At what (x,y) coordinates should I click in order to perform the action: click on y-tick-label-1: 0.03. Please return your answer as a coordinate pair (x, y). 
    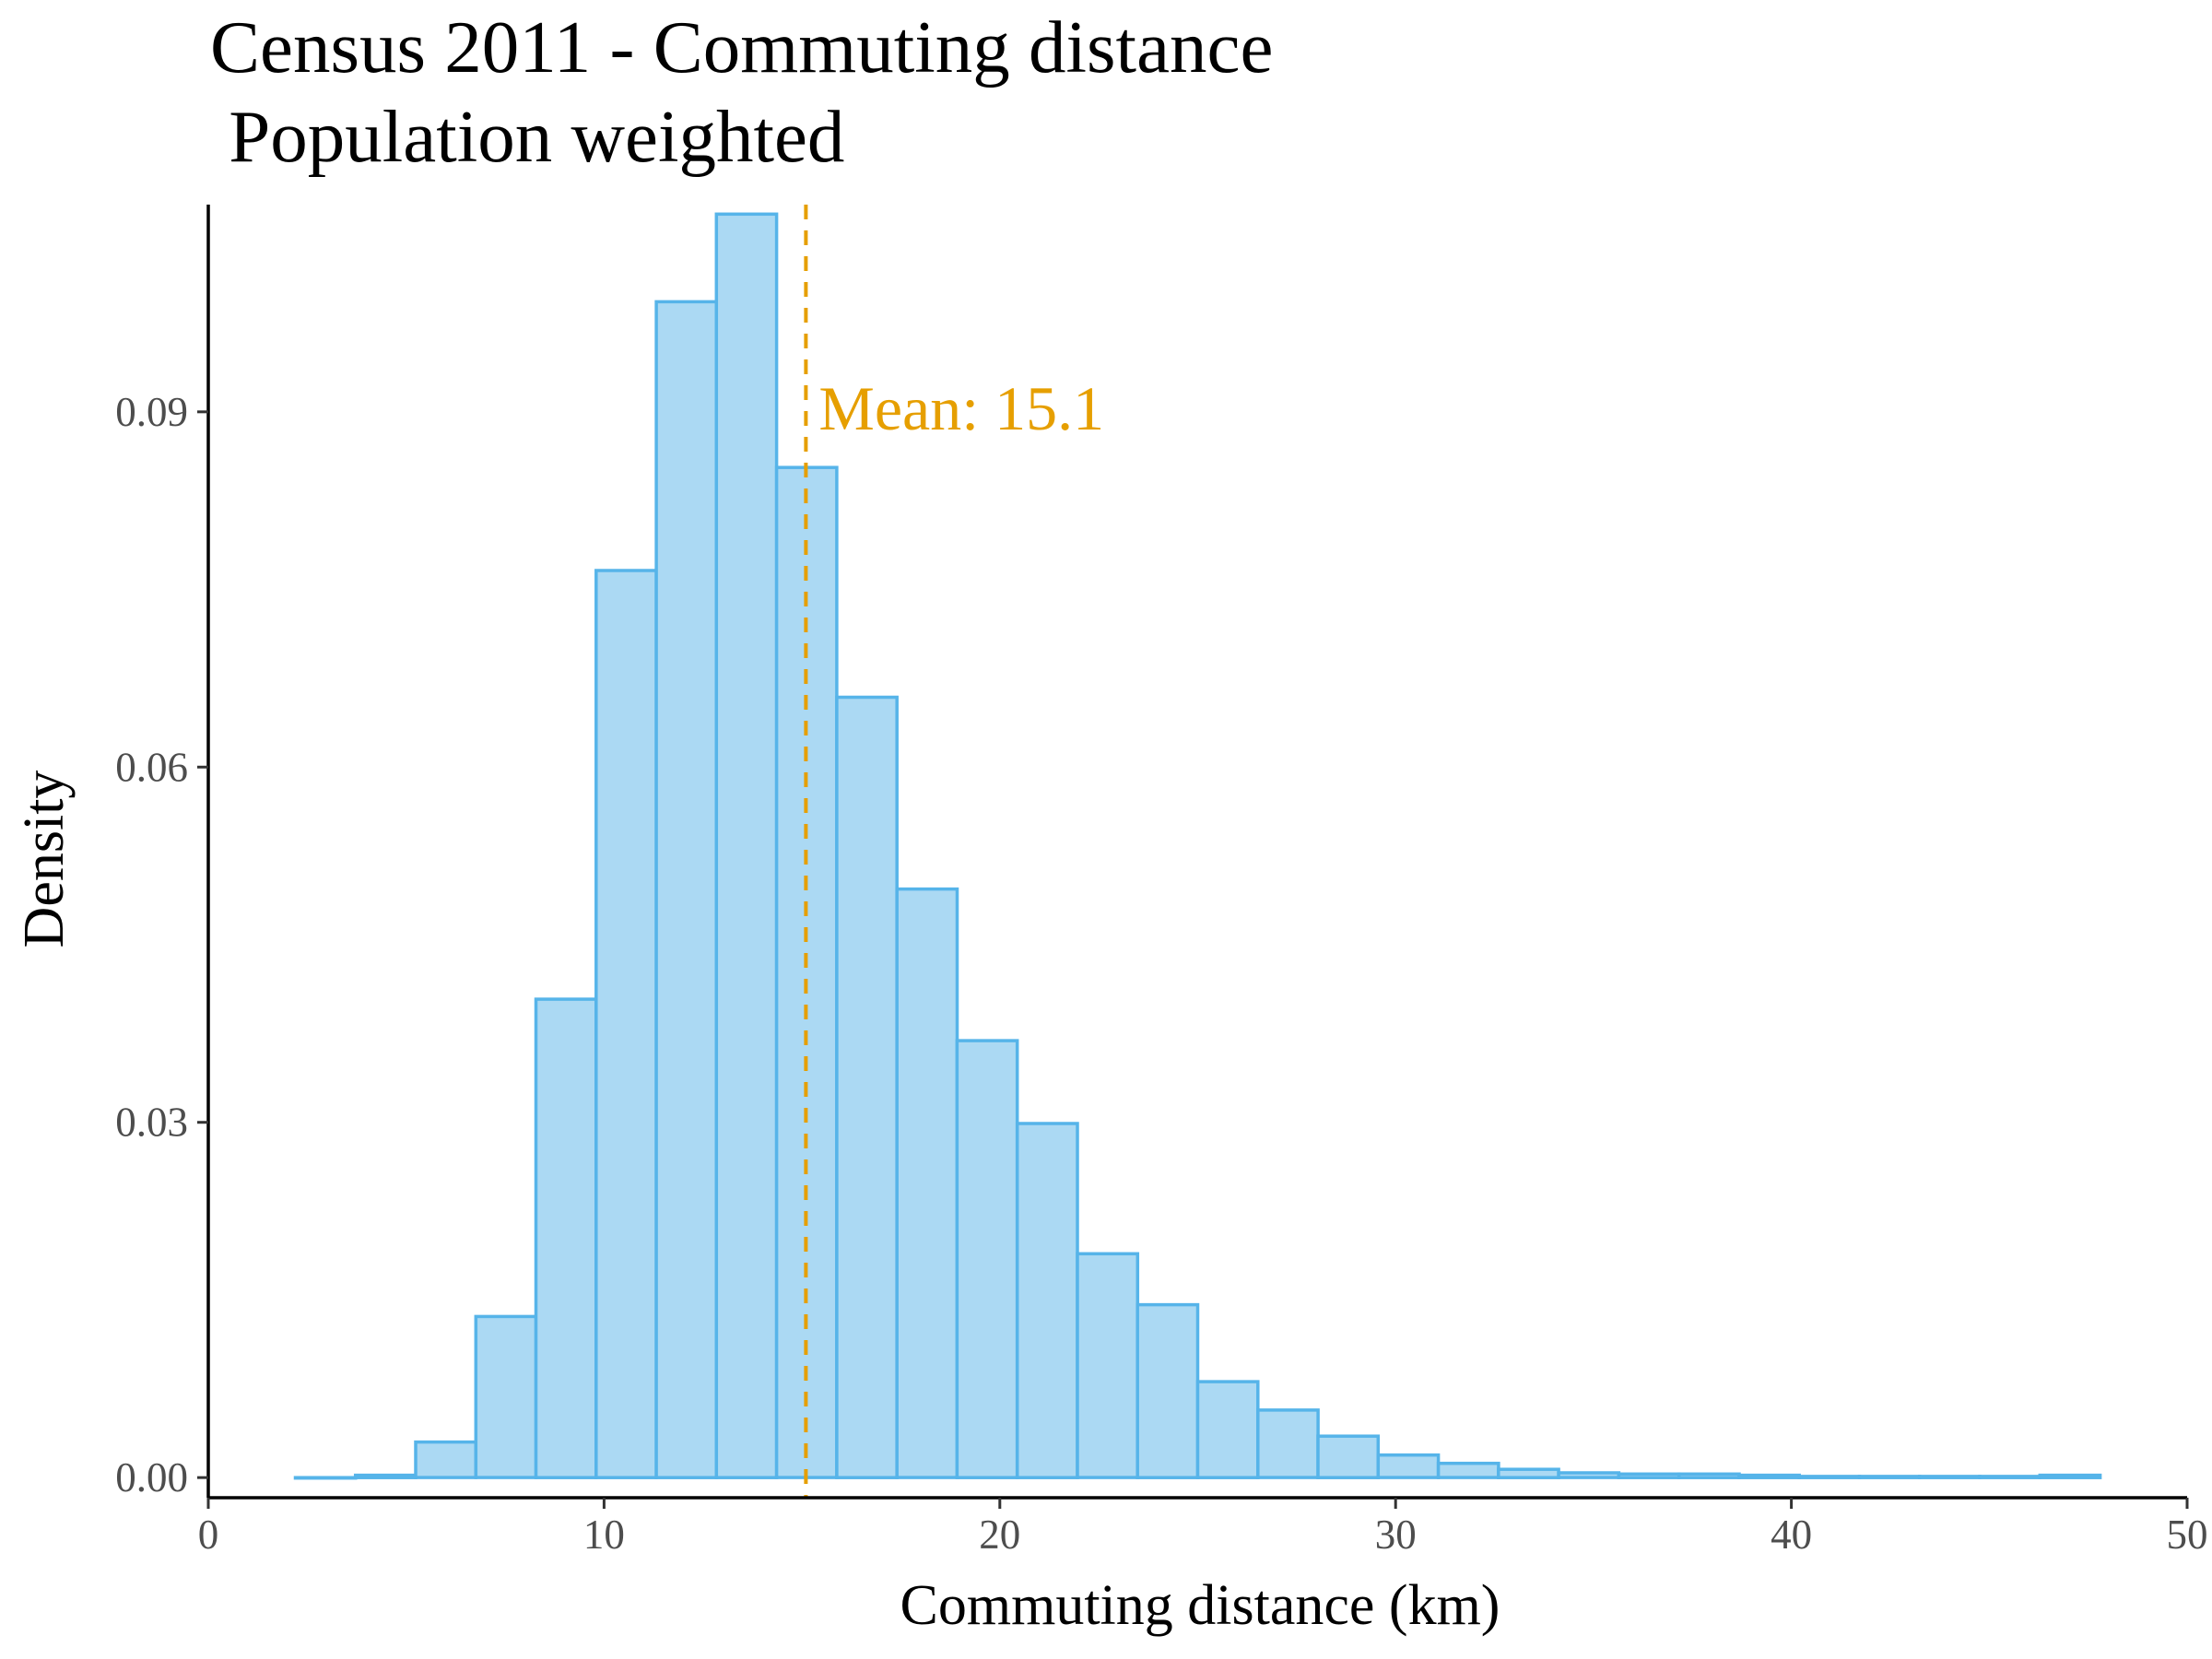
    Looking at the image, I should click on (151, 1123).